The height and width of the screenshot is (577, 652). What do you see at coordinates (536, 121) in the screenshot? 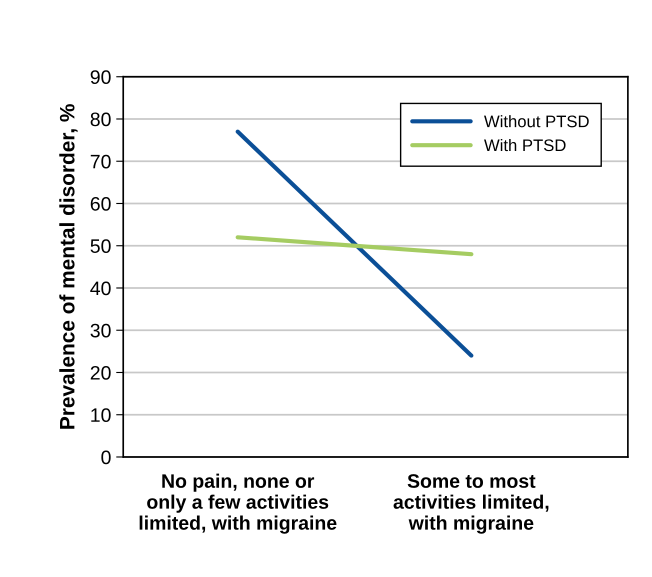
I see `legend-label: Without PTSD` at bounding box center [536, 121].